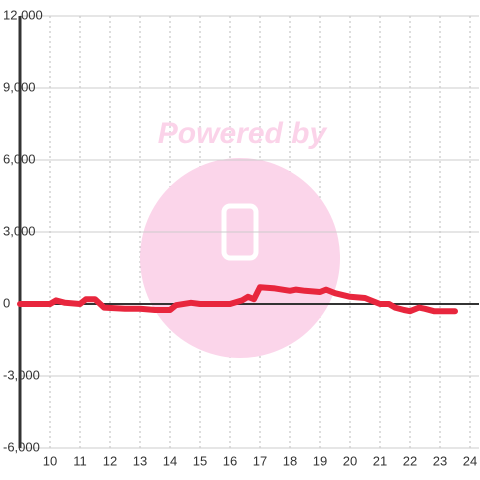 The height and width of the screenshot is (480, 480). What do you see at coordinates (230, 460) in the screenshot?
I see `x-tick-label: 16` at bounding box center [230, 460].